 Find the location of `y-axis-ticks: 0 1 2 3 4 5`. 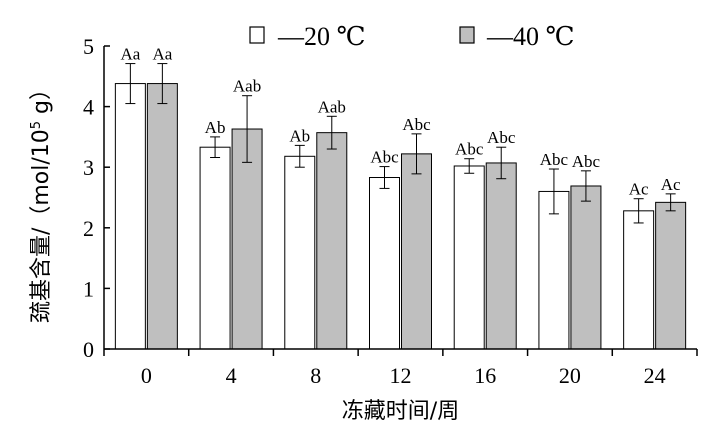

y-axis-ticks: 0 1 2 3 4 5 is located at coordinates (96, 198).